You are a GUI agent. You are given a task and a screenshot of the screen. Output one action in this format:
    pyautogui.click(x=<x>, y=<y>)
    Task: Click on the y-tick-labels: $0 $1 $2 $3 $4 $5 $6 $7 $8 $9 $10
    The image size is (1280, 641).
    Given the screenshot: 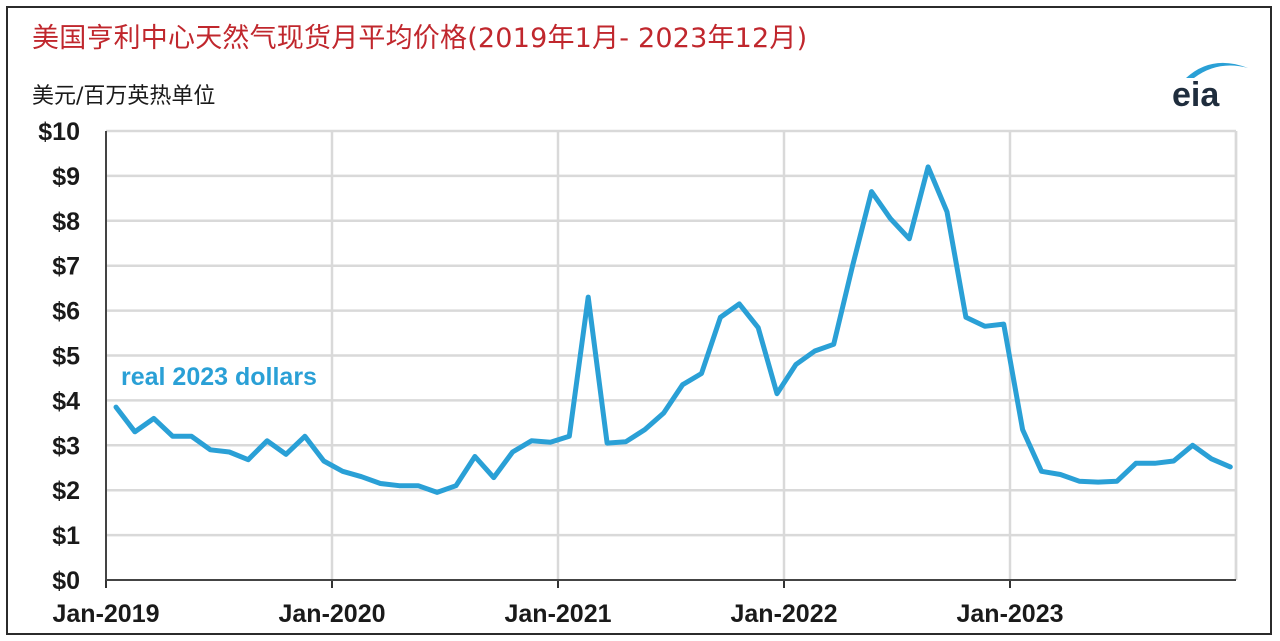 What is the action you would take?
    pyautogui.click(x=59, y=356)
    